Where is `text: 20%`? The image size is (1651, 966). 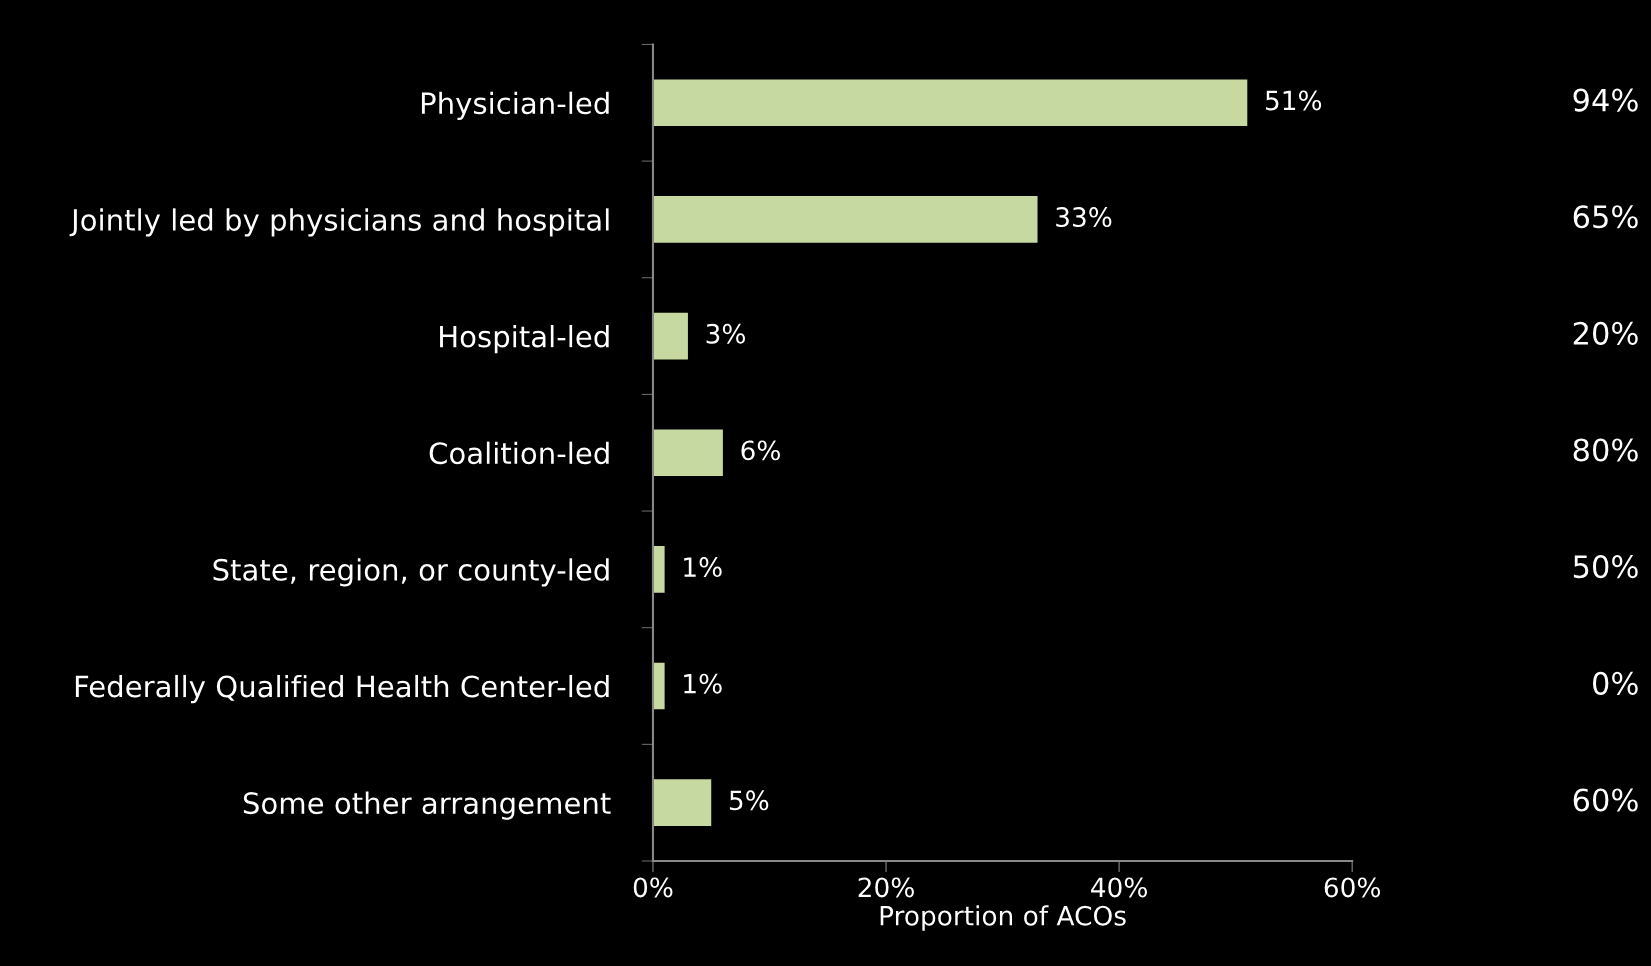 text: 20% is located at coordinates (1605, 333).